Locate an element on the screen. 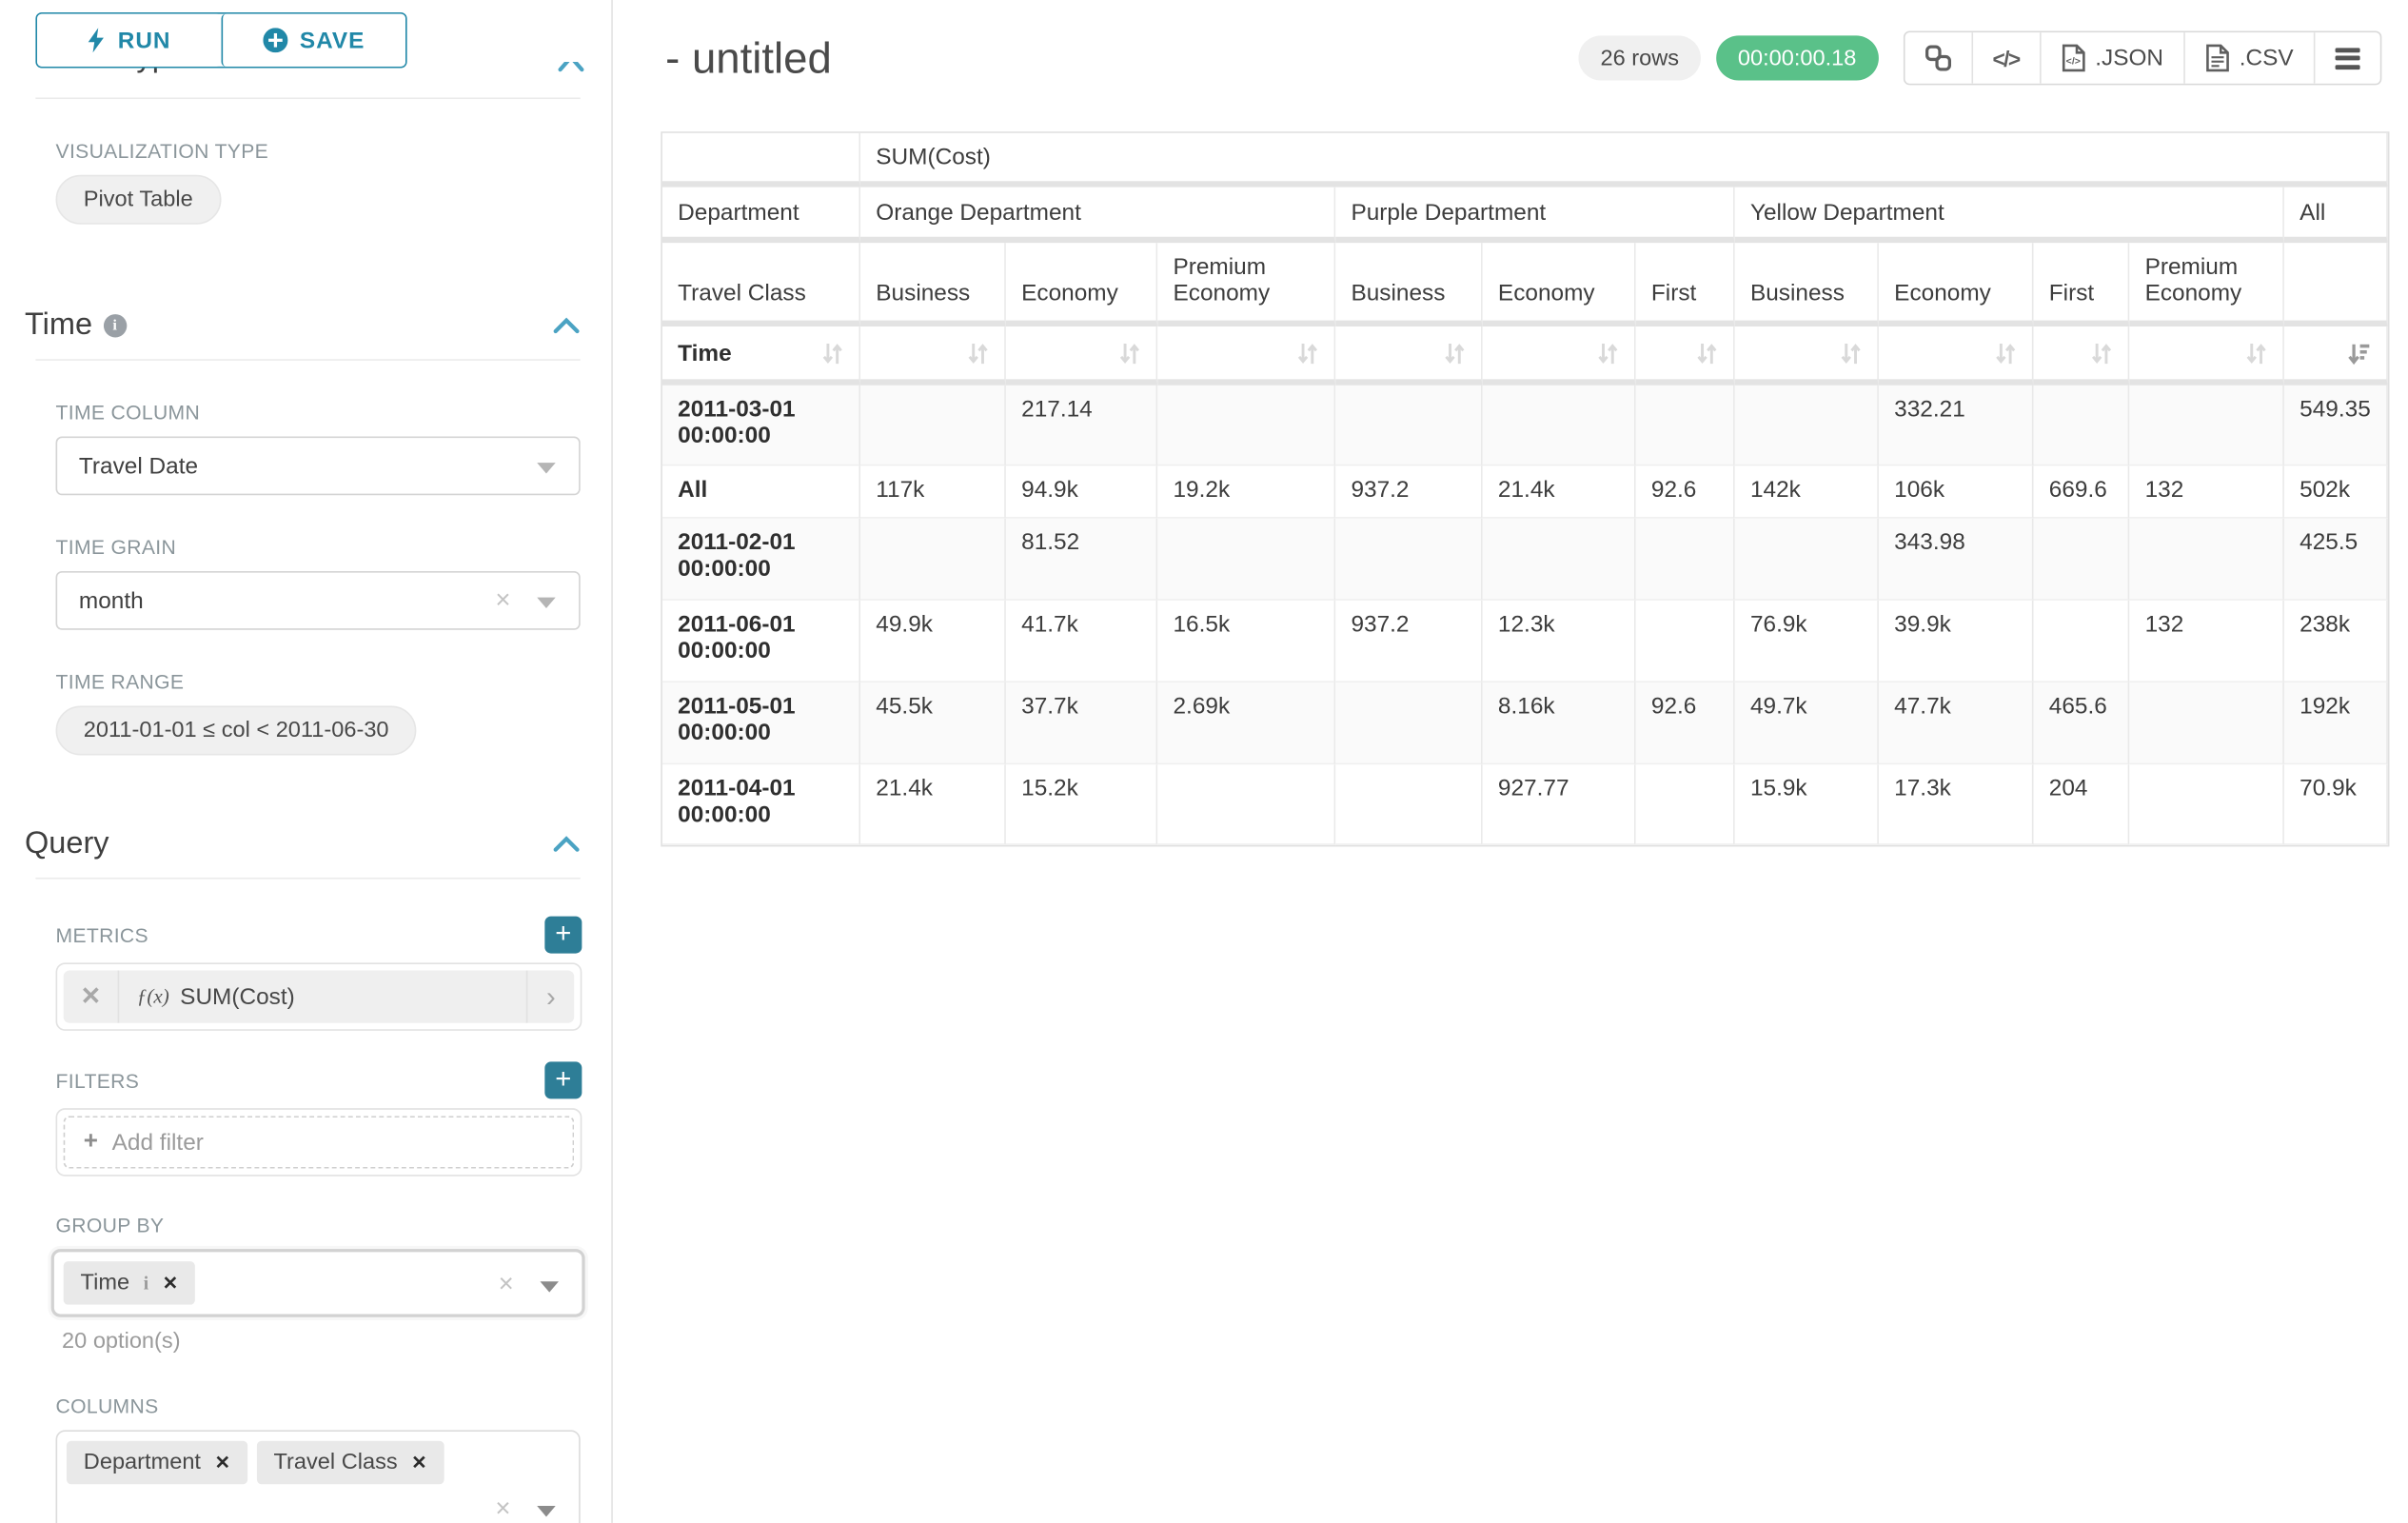 Image resolution: width=2408 pixels, height=1523 pixels. add-metric-button: + is located at coordinates (563, 935).